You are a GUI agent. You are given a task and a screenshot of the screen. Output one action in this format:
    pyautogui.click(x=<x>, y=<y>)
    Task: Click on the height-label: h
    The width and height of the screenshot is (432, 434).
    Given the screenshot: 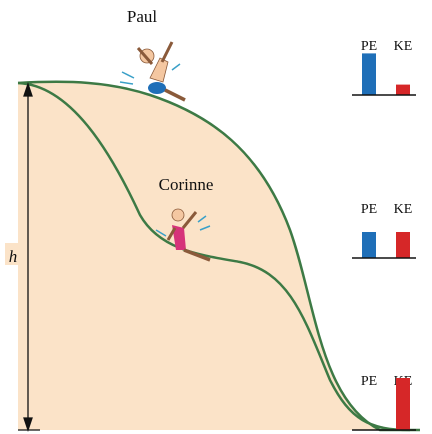 What is the action you would take?
    pyautogui.click(x=13, y=256)
    